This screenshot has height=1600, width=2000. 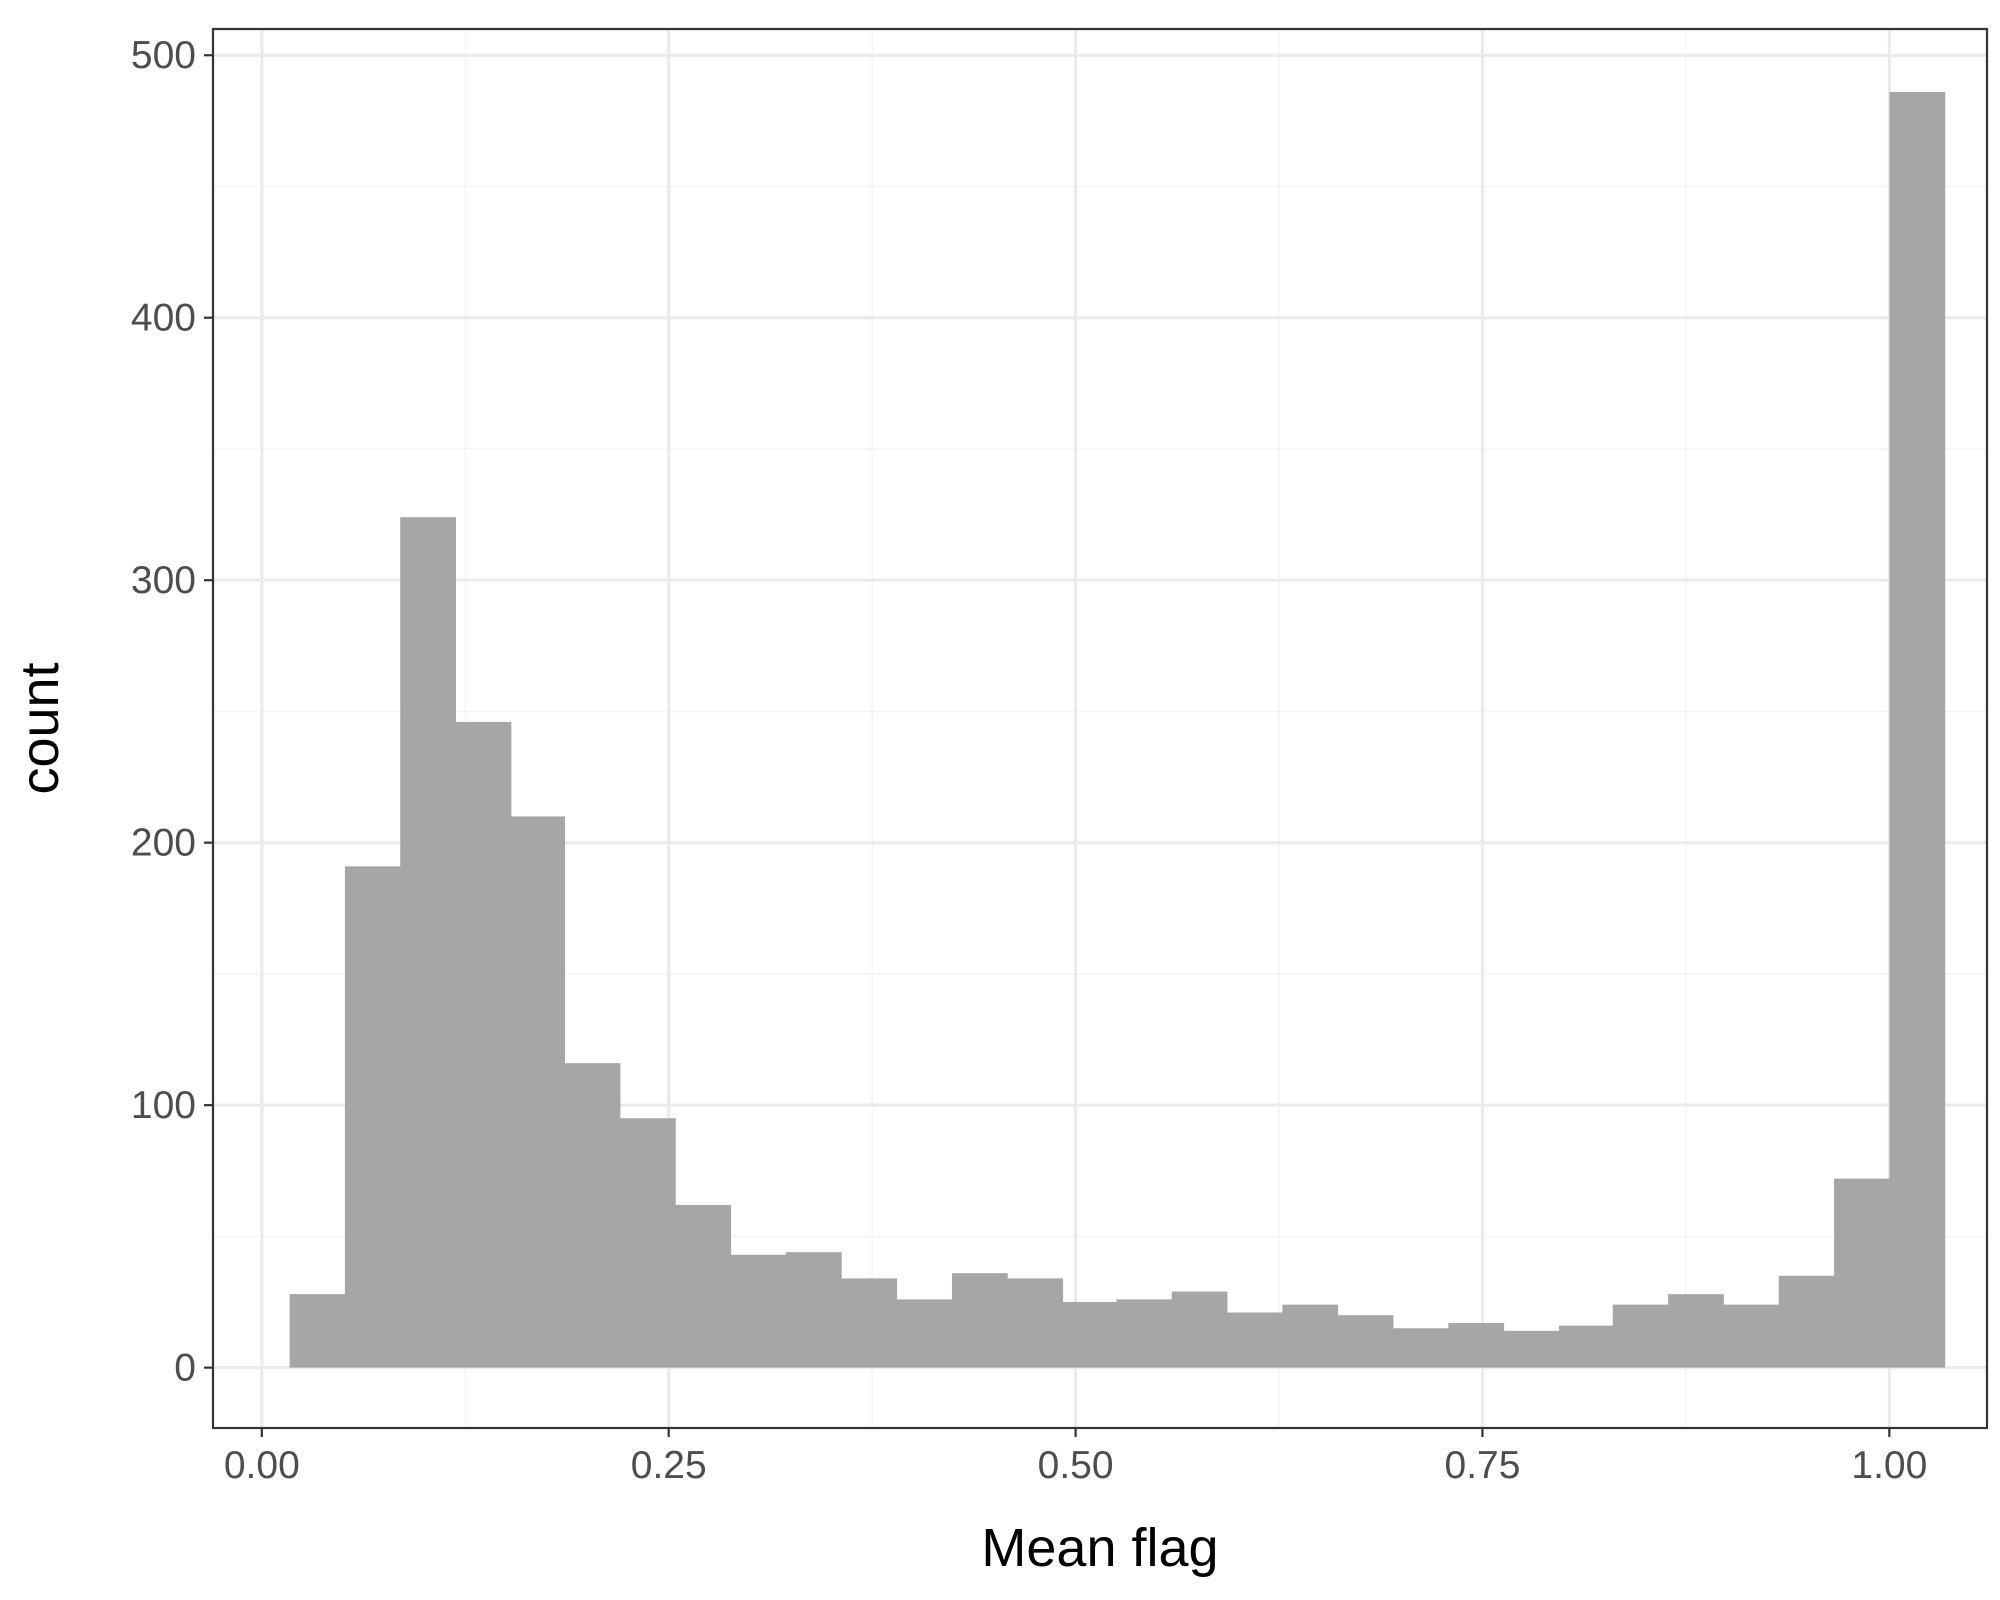 What do you see at coordinates (163, 318) in the screenshot?
I see `y-tick-label: 400` at bounding box center [163, 318].